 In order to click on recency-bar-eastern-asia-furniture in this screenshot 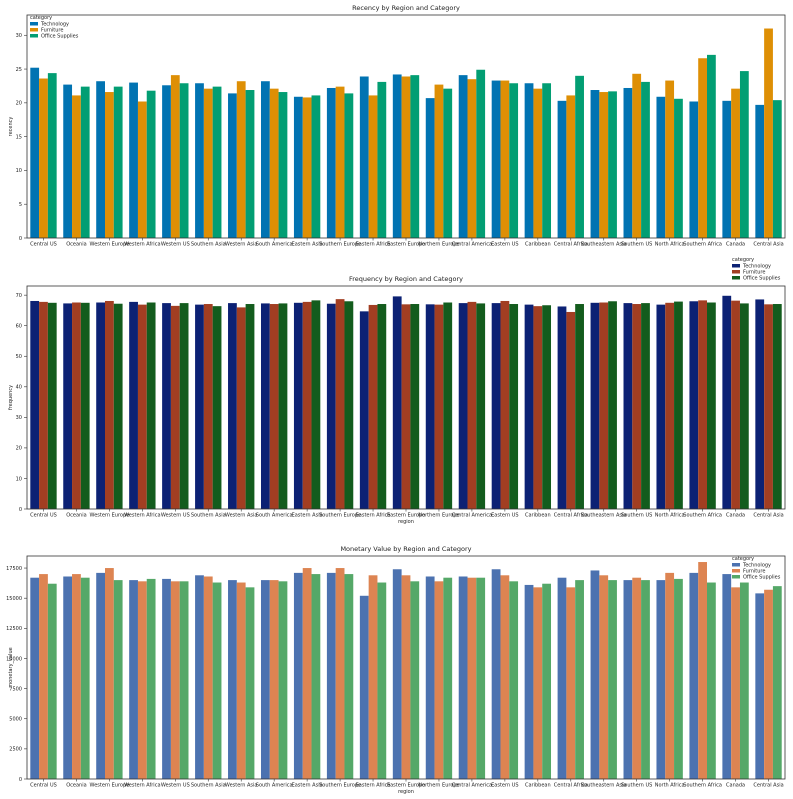, I will do `click(307, 167)`.